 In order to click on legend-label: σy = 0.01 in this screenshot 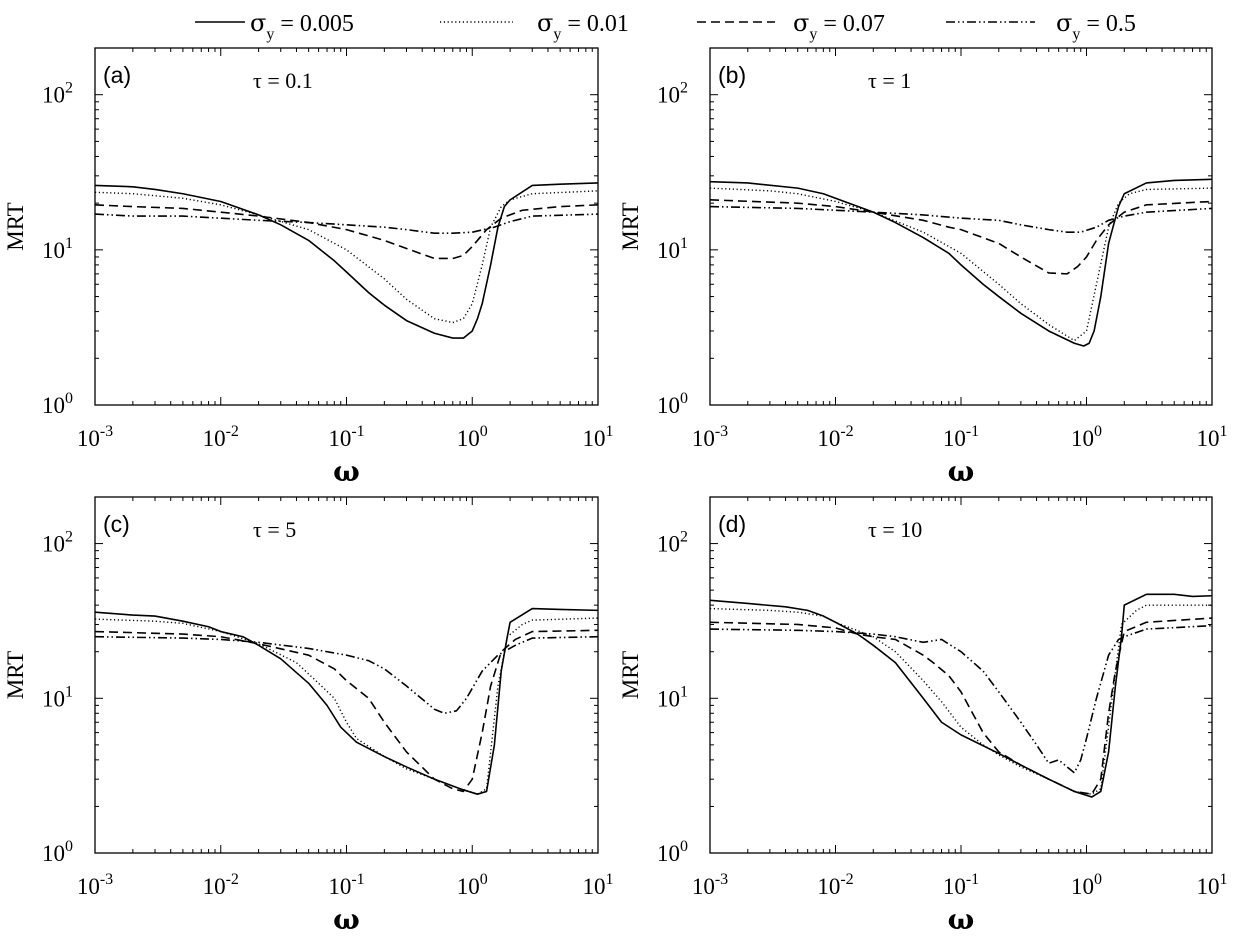, I will do `click(583, 26)`.